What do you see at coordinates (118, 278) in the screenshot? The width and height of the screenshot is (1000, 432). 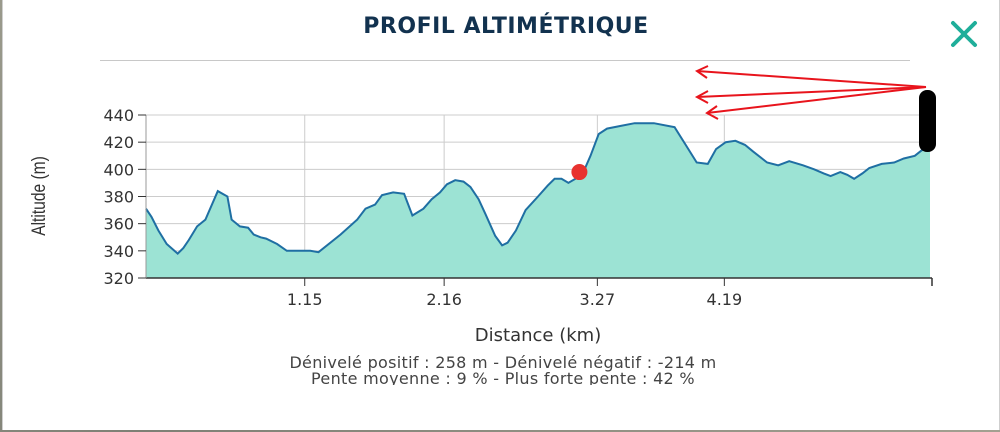 I see `y-tick-label: 320` at bounding box center [118, 278].